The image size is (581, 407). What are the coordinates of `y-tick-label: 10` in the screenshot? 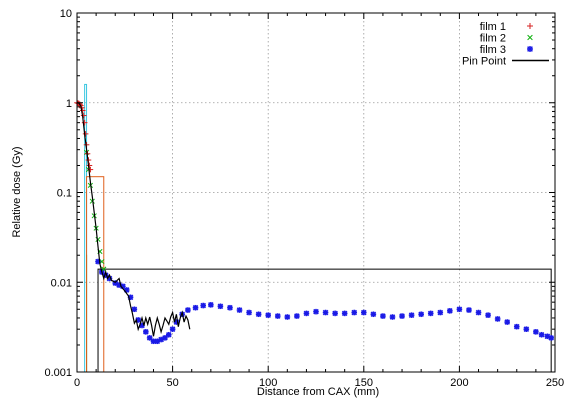 It's located at (66, 14).